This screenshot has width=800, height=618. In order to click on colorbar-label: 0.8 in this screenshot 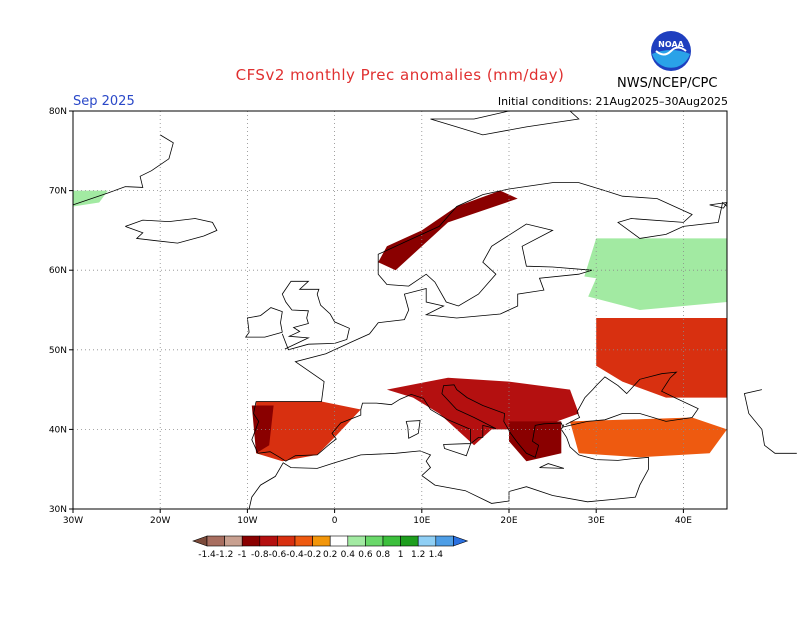, I will do `click(383, 555)`.